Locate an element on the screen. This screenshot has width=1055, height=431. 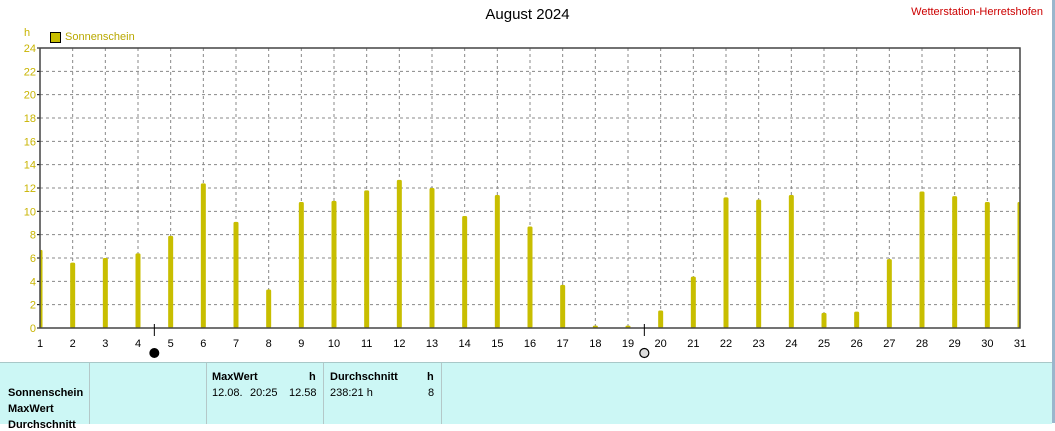
x-tick-label: 24 is located at coordinates (791, 344).